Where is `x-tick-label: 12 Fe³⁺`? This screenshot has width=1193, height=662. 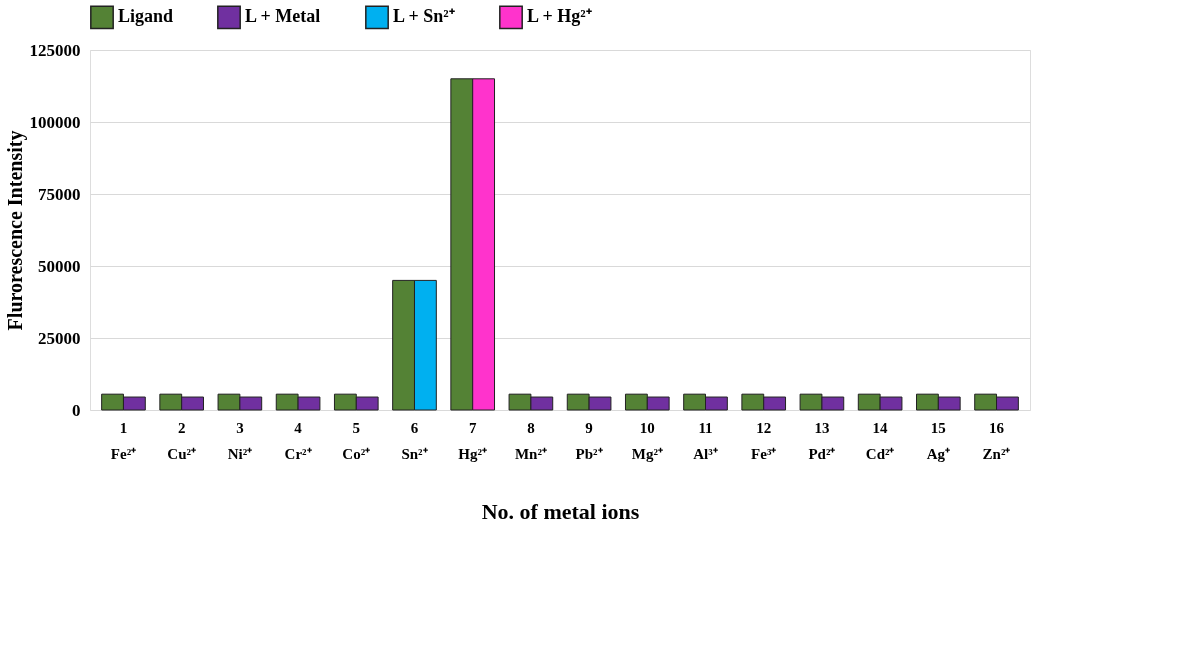 x-tick-label: 12 Fe³⁺ is located at coordinates (764, 440).